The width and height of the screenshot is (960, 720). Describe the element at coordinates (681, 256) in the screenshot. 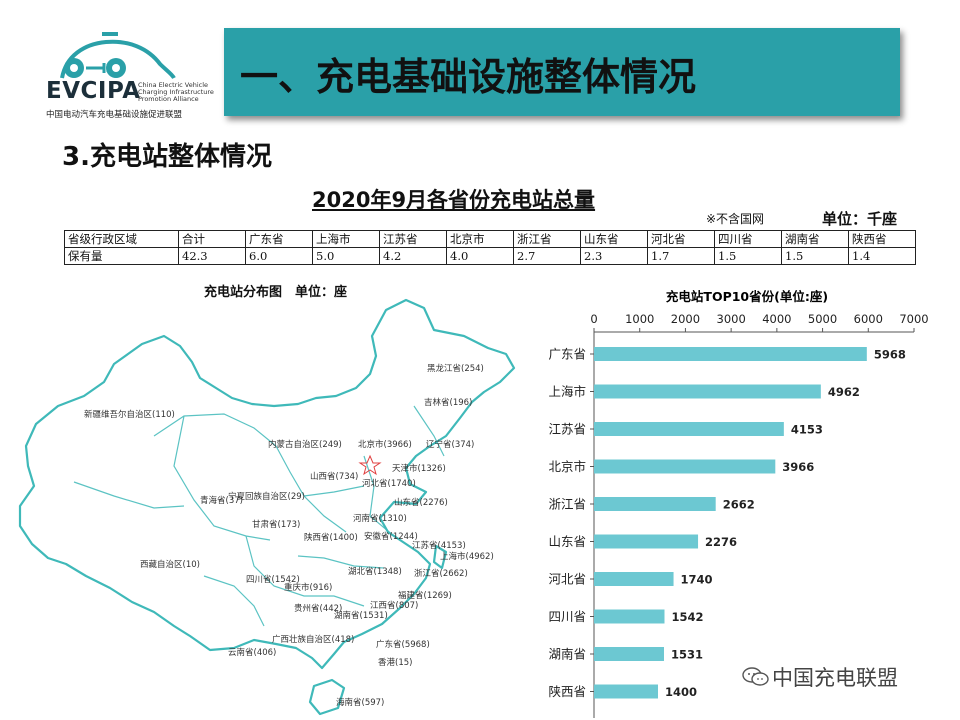

I see `table-cell: 1.7` at that location.